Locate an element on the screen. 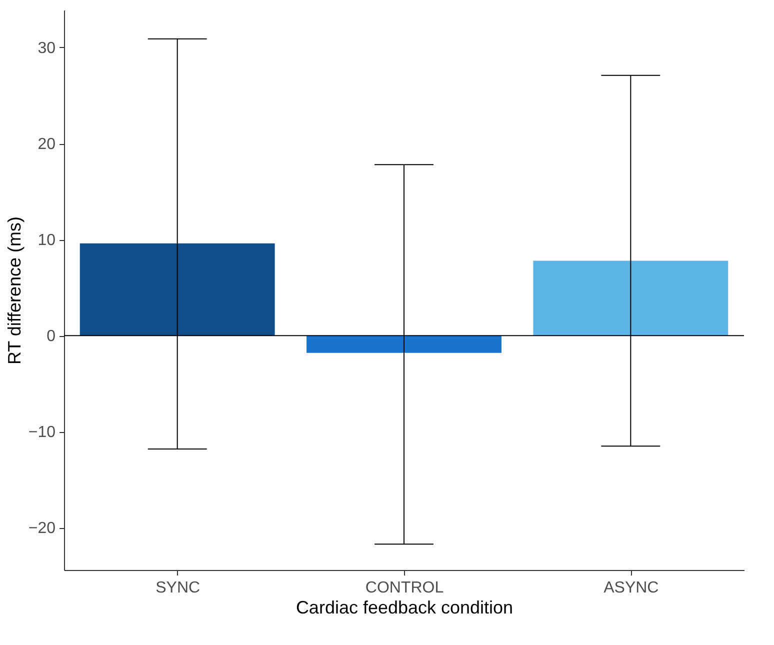 The height and width of the screenshot is (645, 774). x-tick-label: SYNC is located at coordinates (178, 588).